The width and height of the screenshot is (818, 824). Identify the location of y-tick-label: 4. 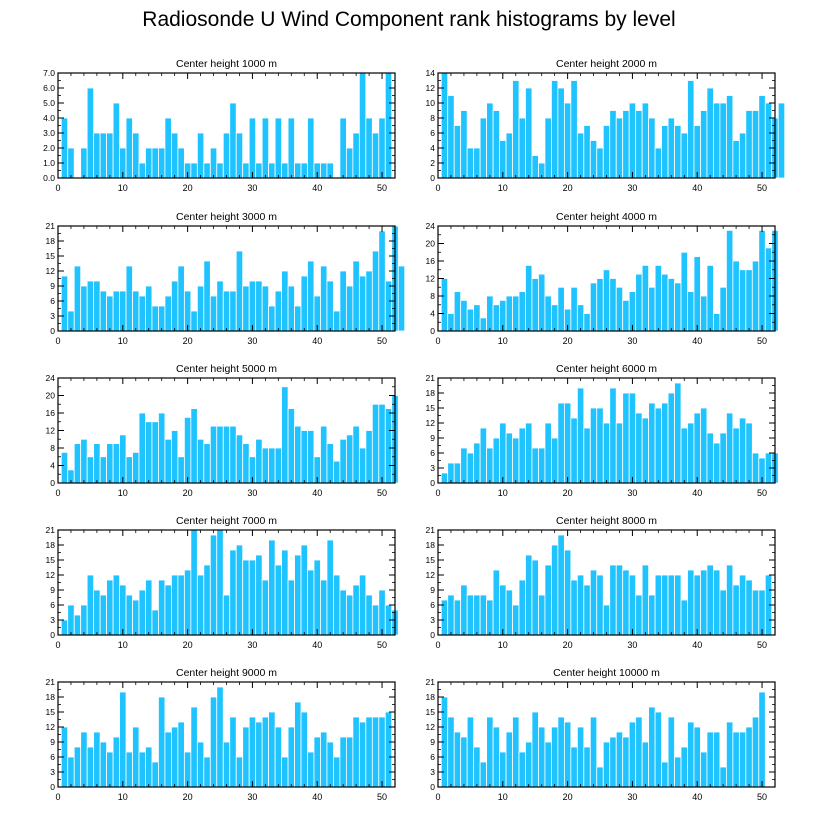
(52, 466).